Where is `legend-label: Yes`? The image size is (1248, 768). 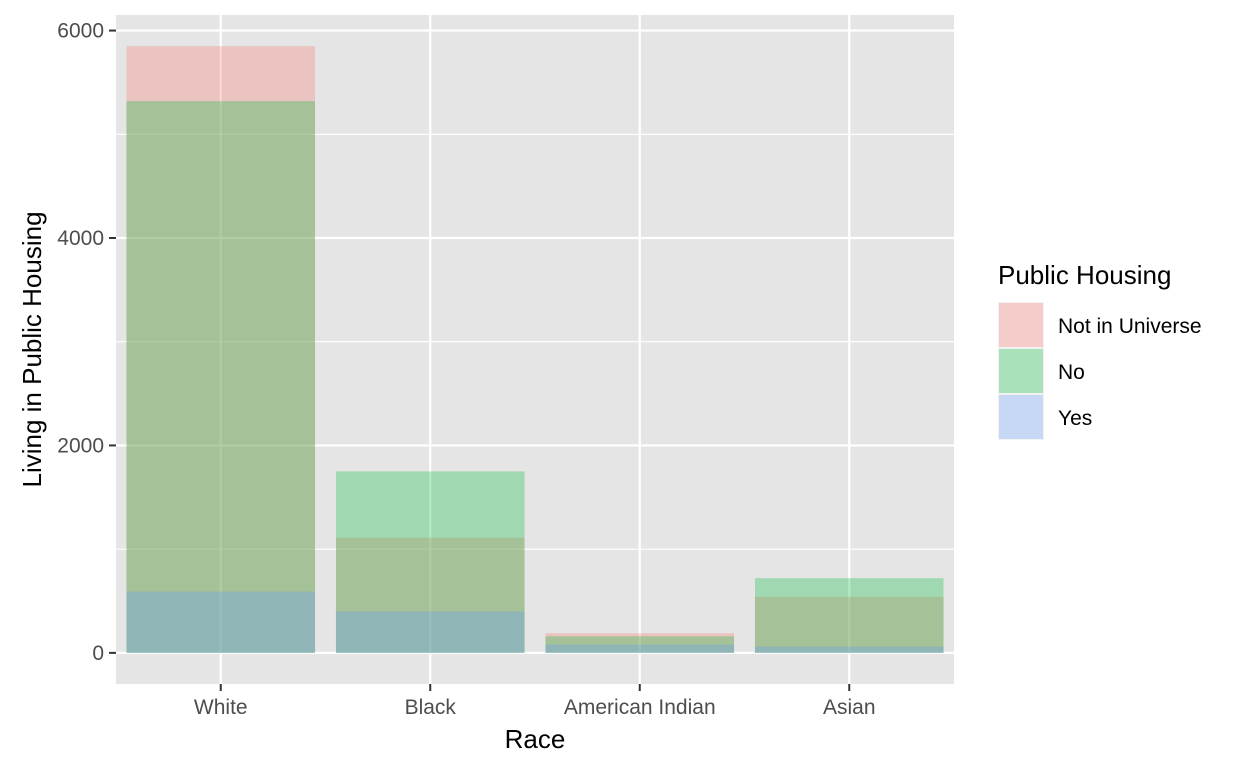 legend-label: Yes is located at coordinates (1075, 418).